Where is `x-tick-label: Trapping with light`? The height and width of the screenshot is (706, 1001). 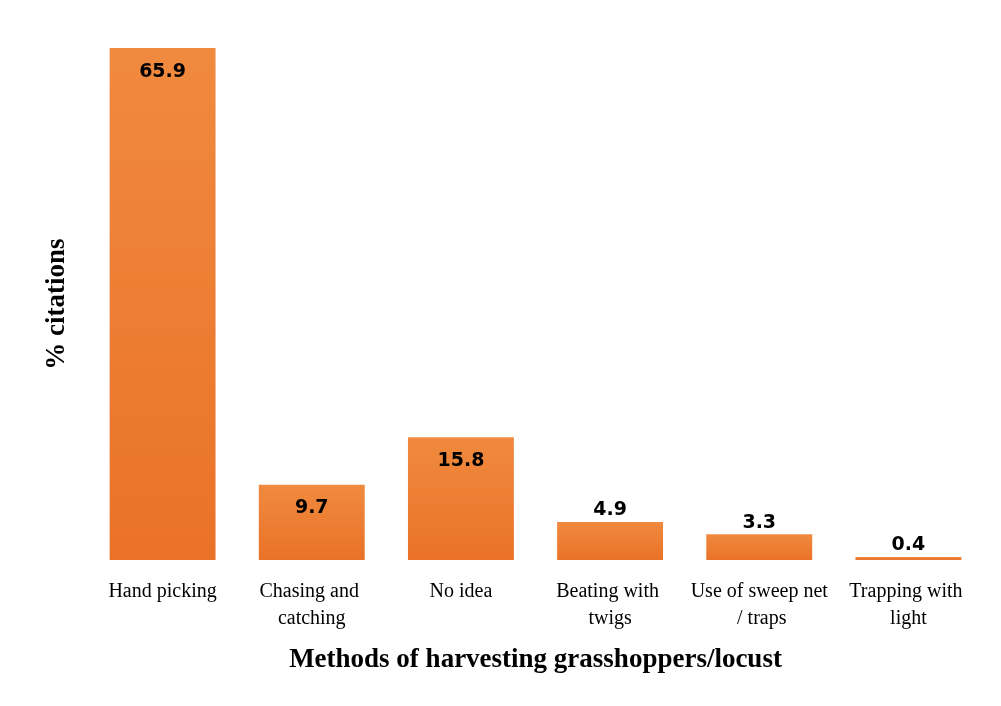
x-tick-label: Trapping with light is located at coordinates (908, 603).